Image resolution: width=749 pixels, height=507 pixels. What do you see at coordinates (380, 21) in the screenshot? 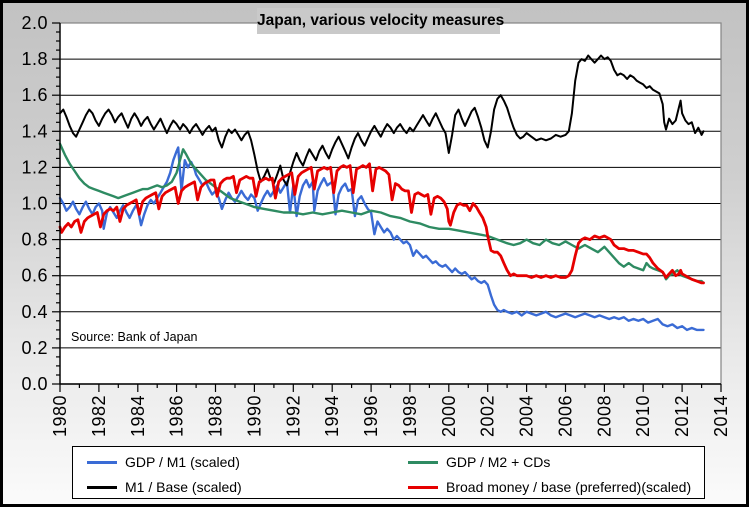
I see `chart-title: Japan, various velocity measures` at bounding box center [380, 21].